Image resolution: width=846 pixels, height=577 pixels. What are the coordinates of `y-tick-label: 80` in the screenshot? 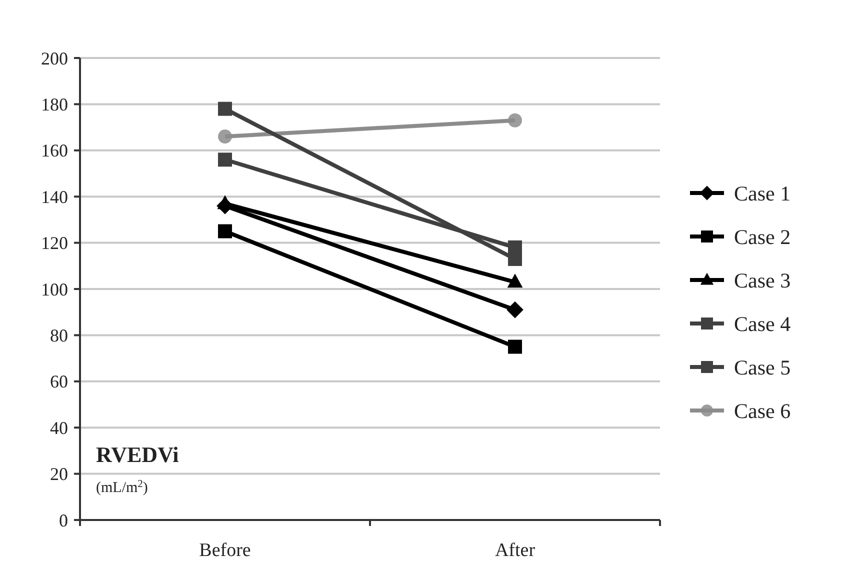 It's located at (59, 336).